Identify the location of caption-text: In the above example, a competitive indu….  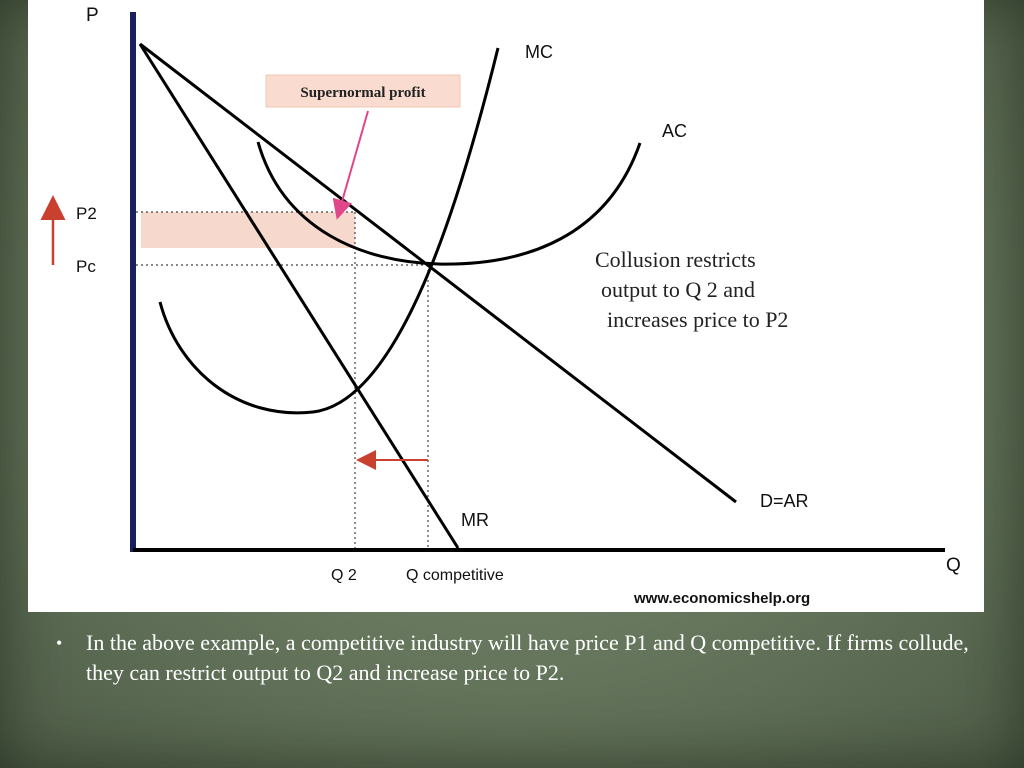
(527, 657).